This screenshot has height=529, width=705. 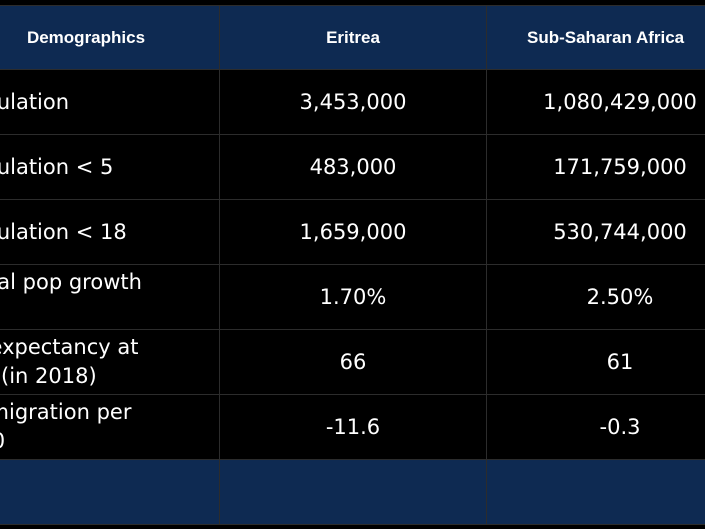 What do you see at coordinates (595, 102) in the screenshot?
I see `ssa-value: 1,080,429,000` at bounding box center [595, 102].